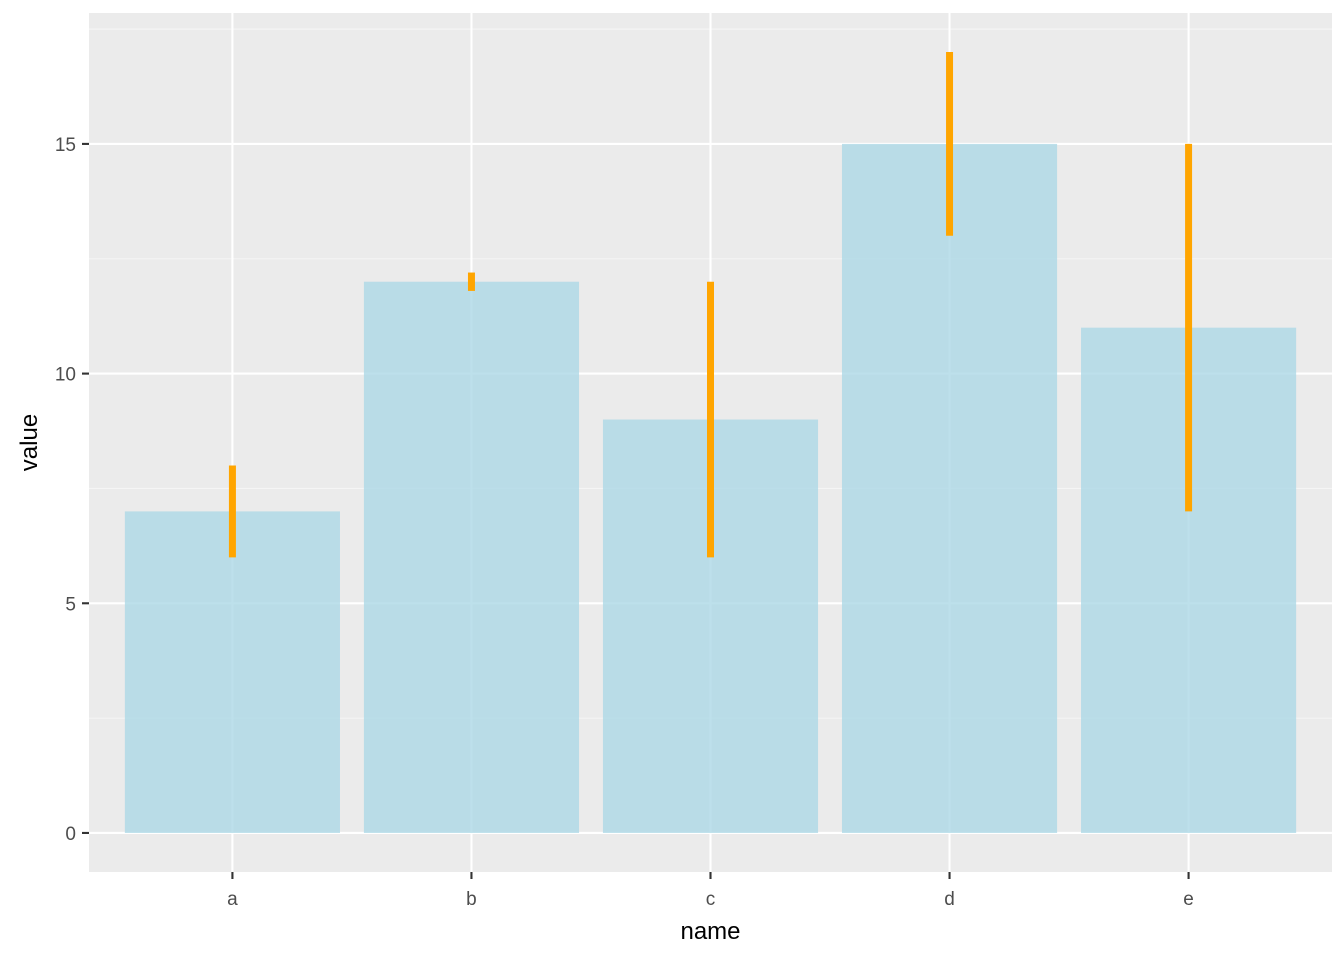 The height and width of the screenshot is (965, 1344). What do you see at coordinates (65, 375) in the screenshot?
I see `y-tick-label: 10` at bounding box center [65, 375].